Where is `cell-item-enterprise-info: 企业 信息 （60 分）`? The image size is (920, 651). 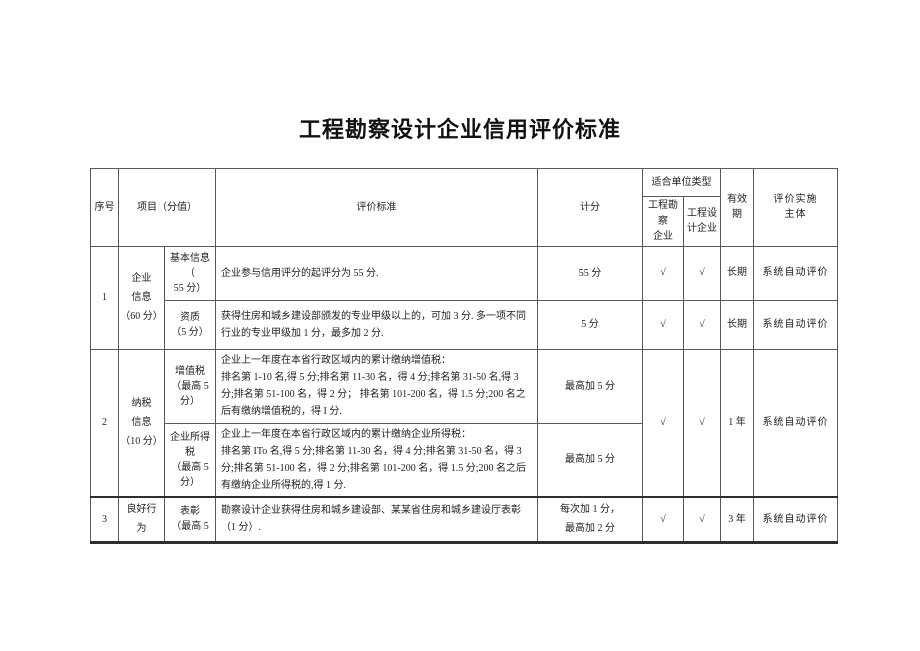
cell-item-enterprise-info: 企业 信息 （60 分） is located at coordinates (141, 297).